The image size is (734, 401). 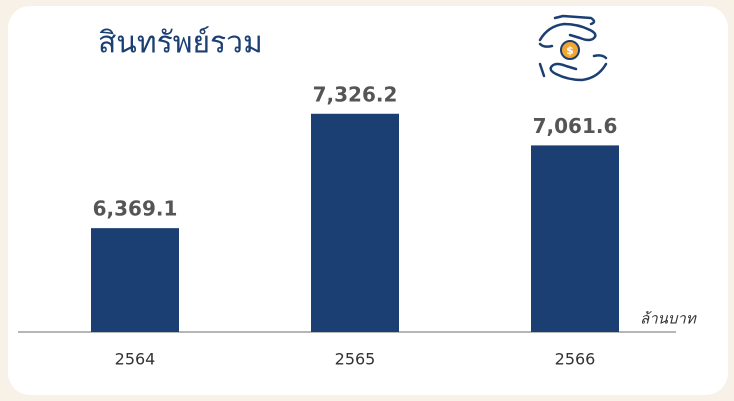 What do you see at coordinates (575, 359) in the screenshot?
I see `x-tick-label: 2566` at bounding box center [575, 359].